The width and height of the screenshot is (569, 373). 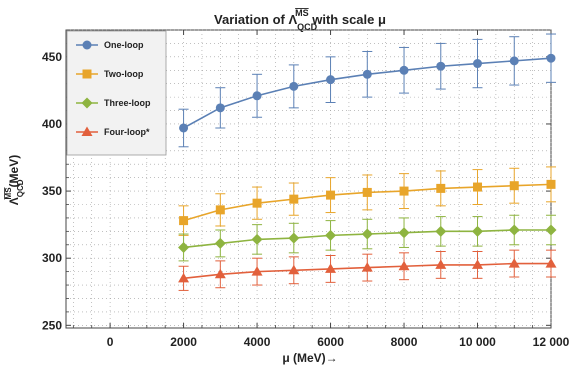 I want to click on x-tick-label: 10 000, so click(x=477, y=342).